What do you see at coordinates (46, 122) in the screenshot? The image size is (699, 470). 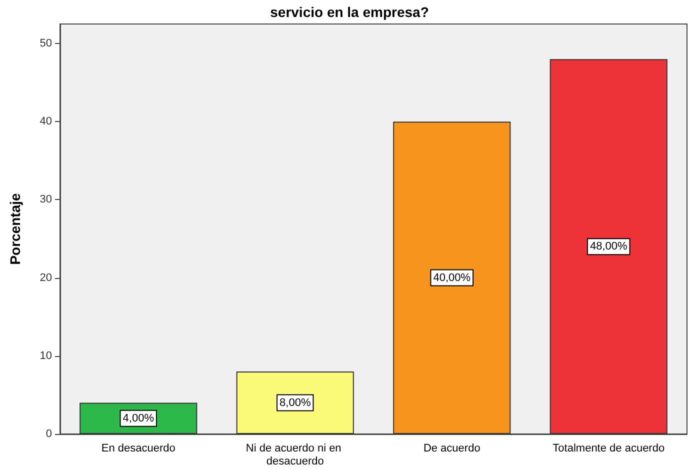 I see `y-tick-label: 40` at bounding box center [46, 122].